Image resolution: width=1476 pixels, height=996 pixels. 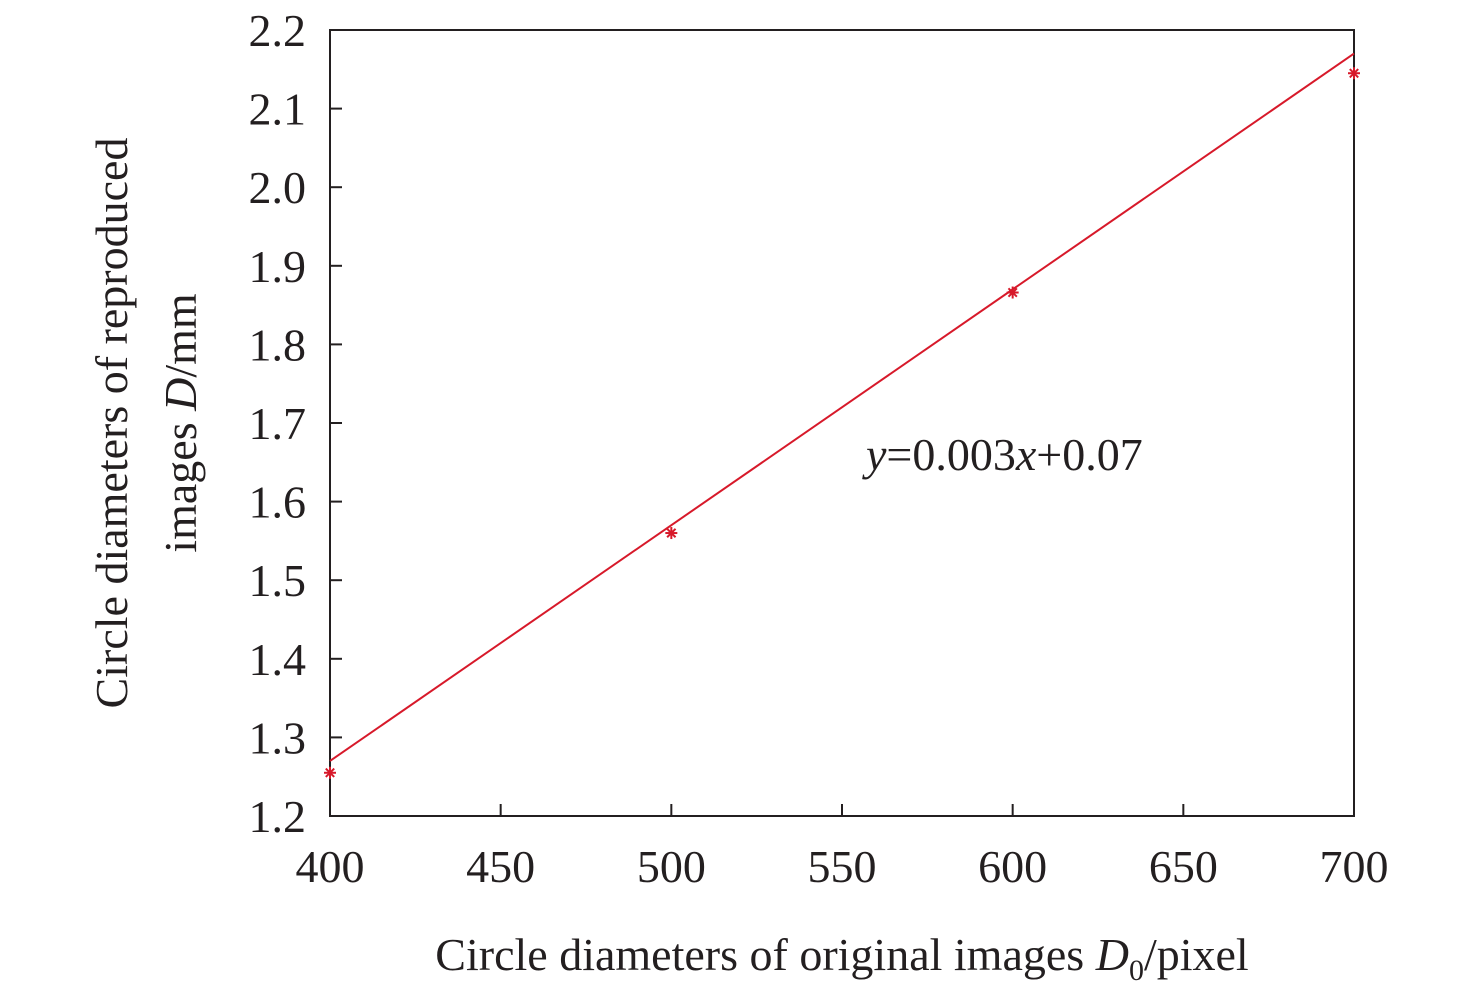 What do you see at coordinates (1089, 454) in the screenshot?
I see `equation-end: +0.07` at bounding box center [1089, 454].